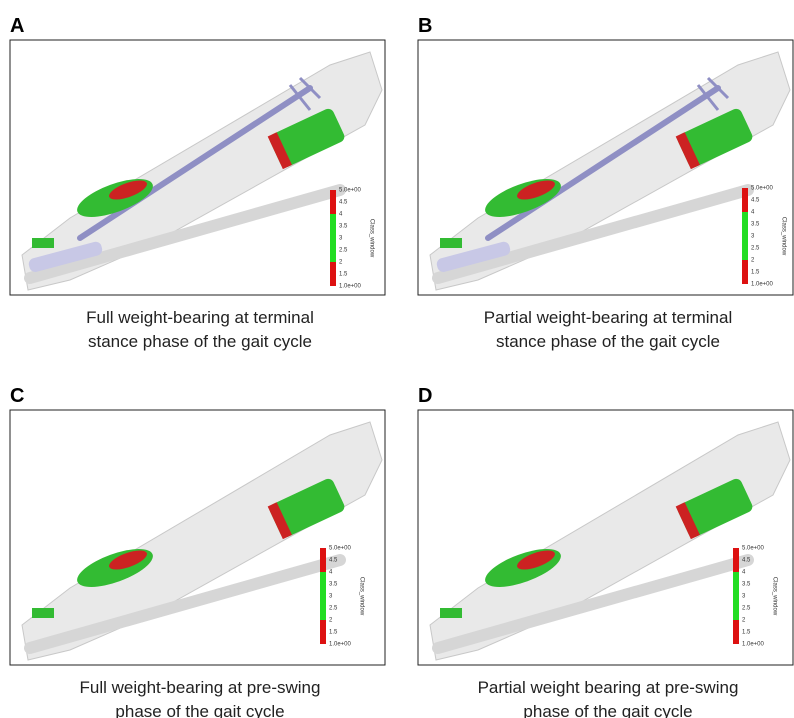 Image resolution: width=794 pixels, height=718 pixels. What do you see at coordinates (425, 396) in the screenshot?
I see `panel-letter: D` at bounding box center [425, 396].